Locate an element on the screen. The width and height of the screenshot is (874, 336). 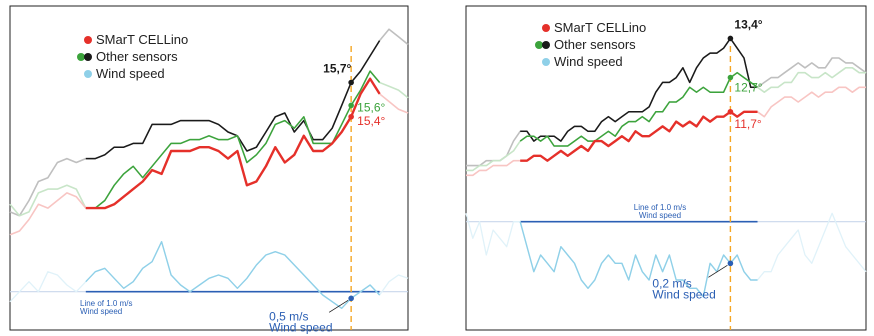
annotation-green-value: 12,7° is located at coordinates (748, 88).